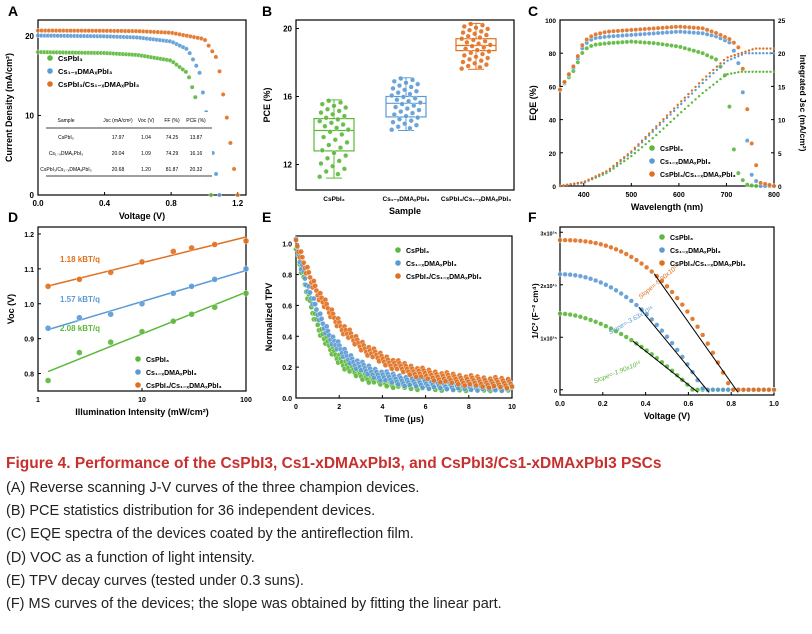 The image size is (812, 634). What do you see at coordinates (533, 103) in the screenshot?
I see `y-axis-label: EQE (%)` at bounding box center [533, 103].